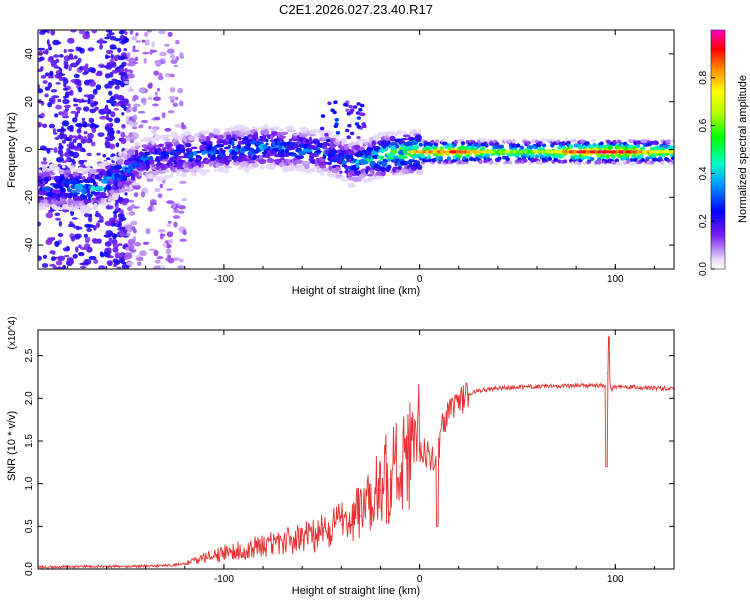  What do you see at coordinates (29, 569) in the screenshot?
I see `snr-y-tick-label: 0.0` at bounding box center [29, 569].